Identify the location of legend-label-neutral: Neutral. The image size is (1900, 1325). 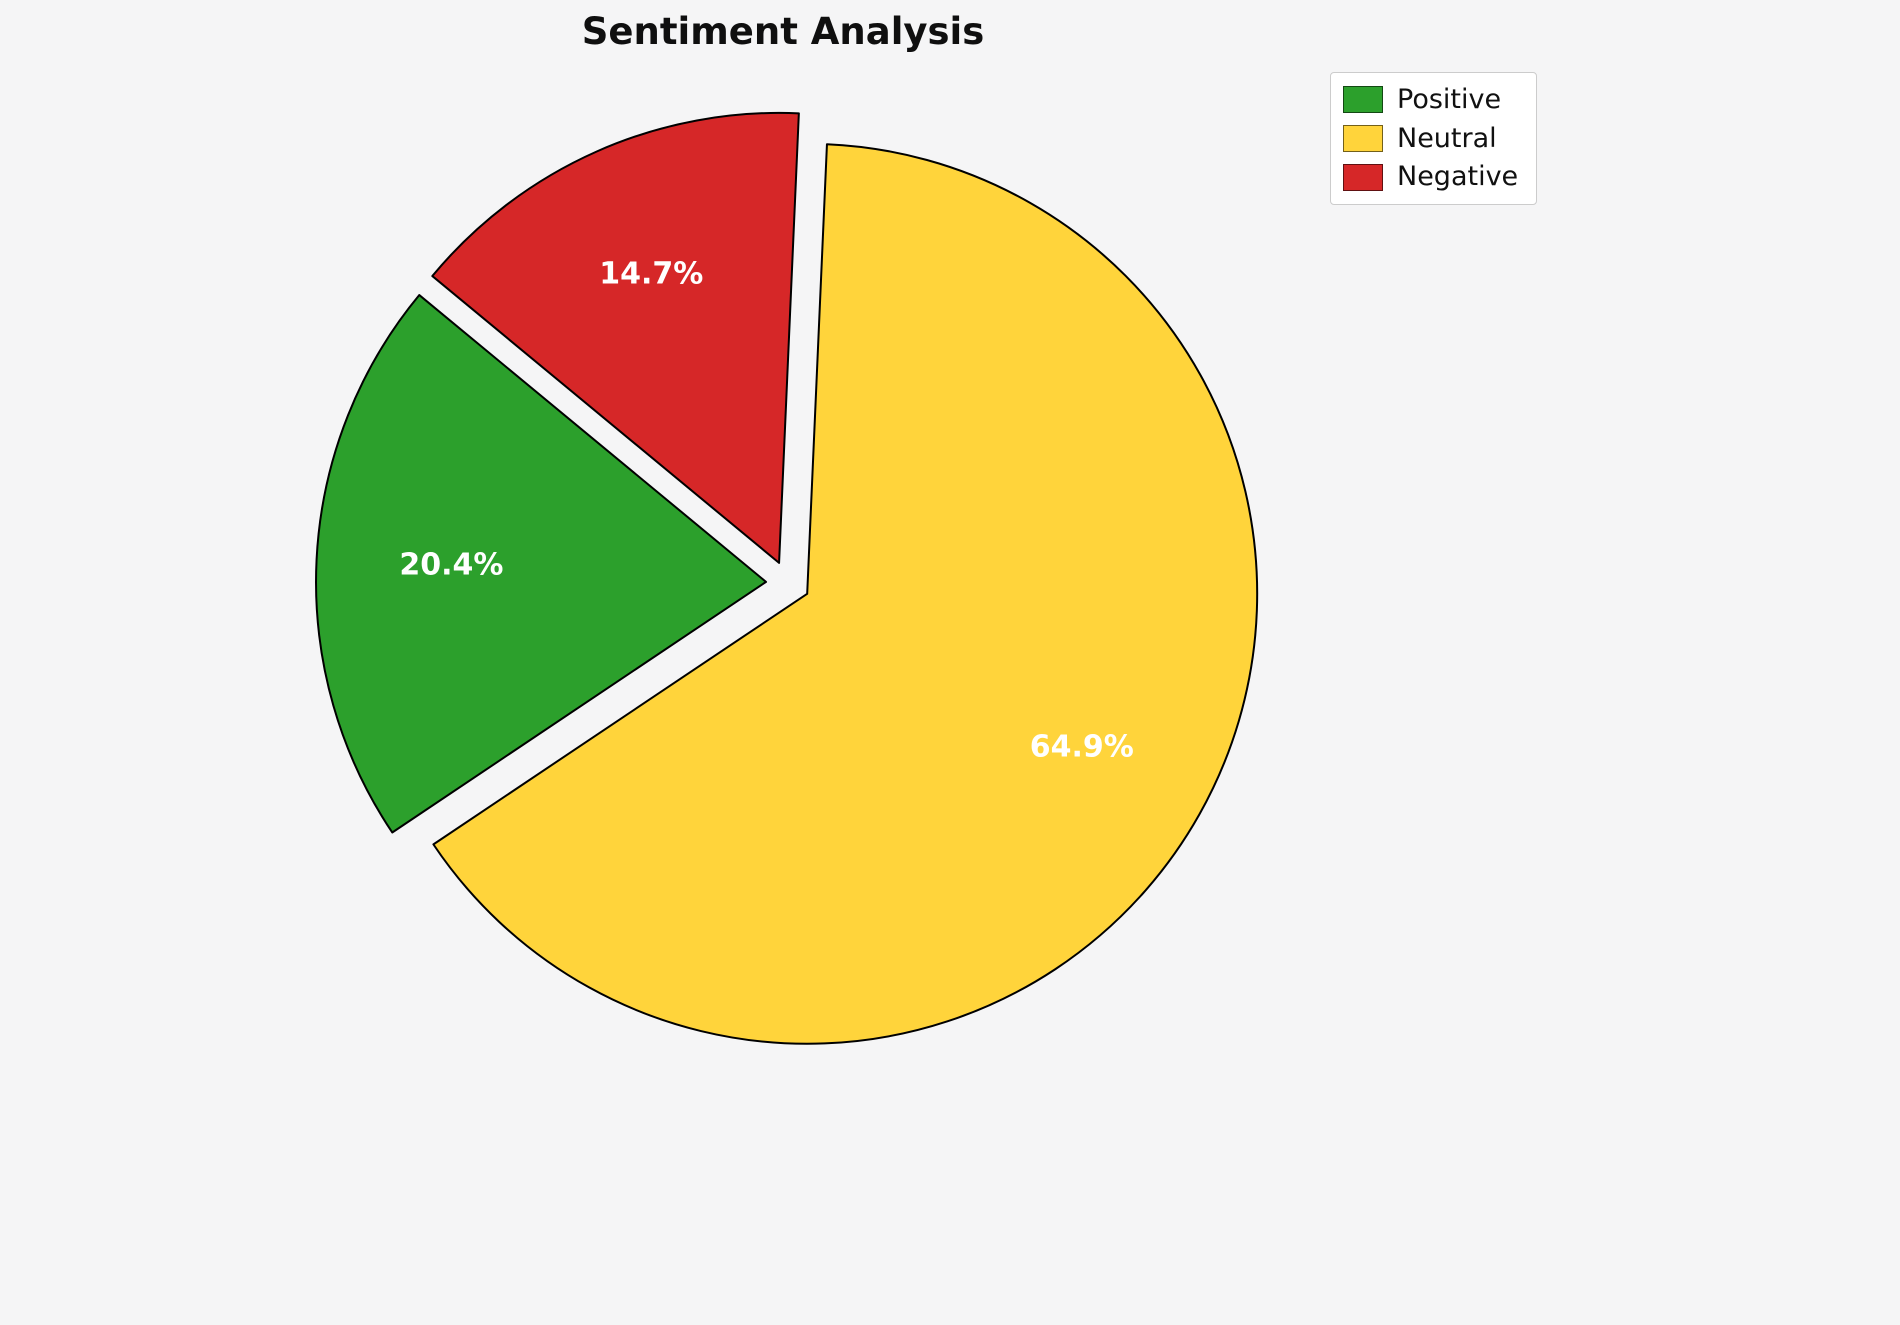
(1447, 138).